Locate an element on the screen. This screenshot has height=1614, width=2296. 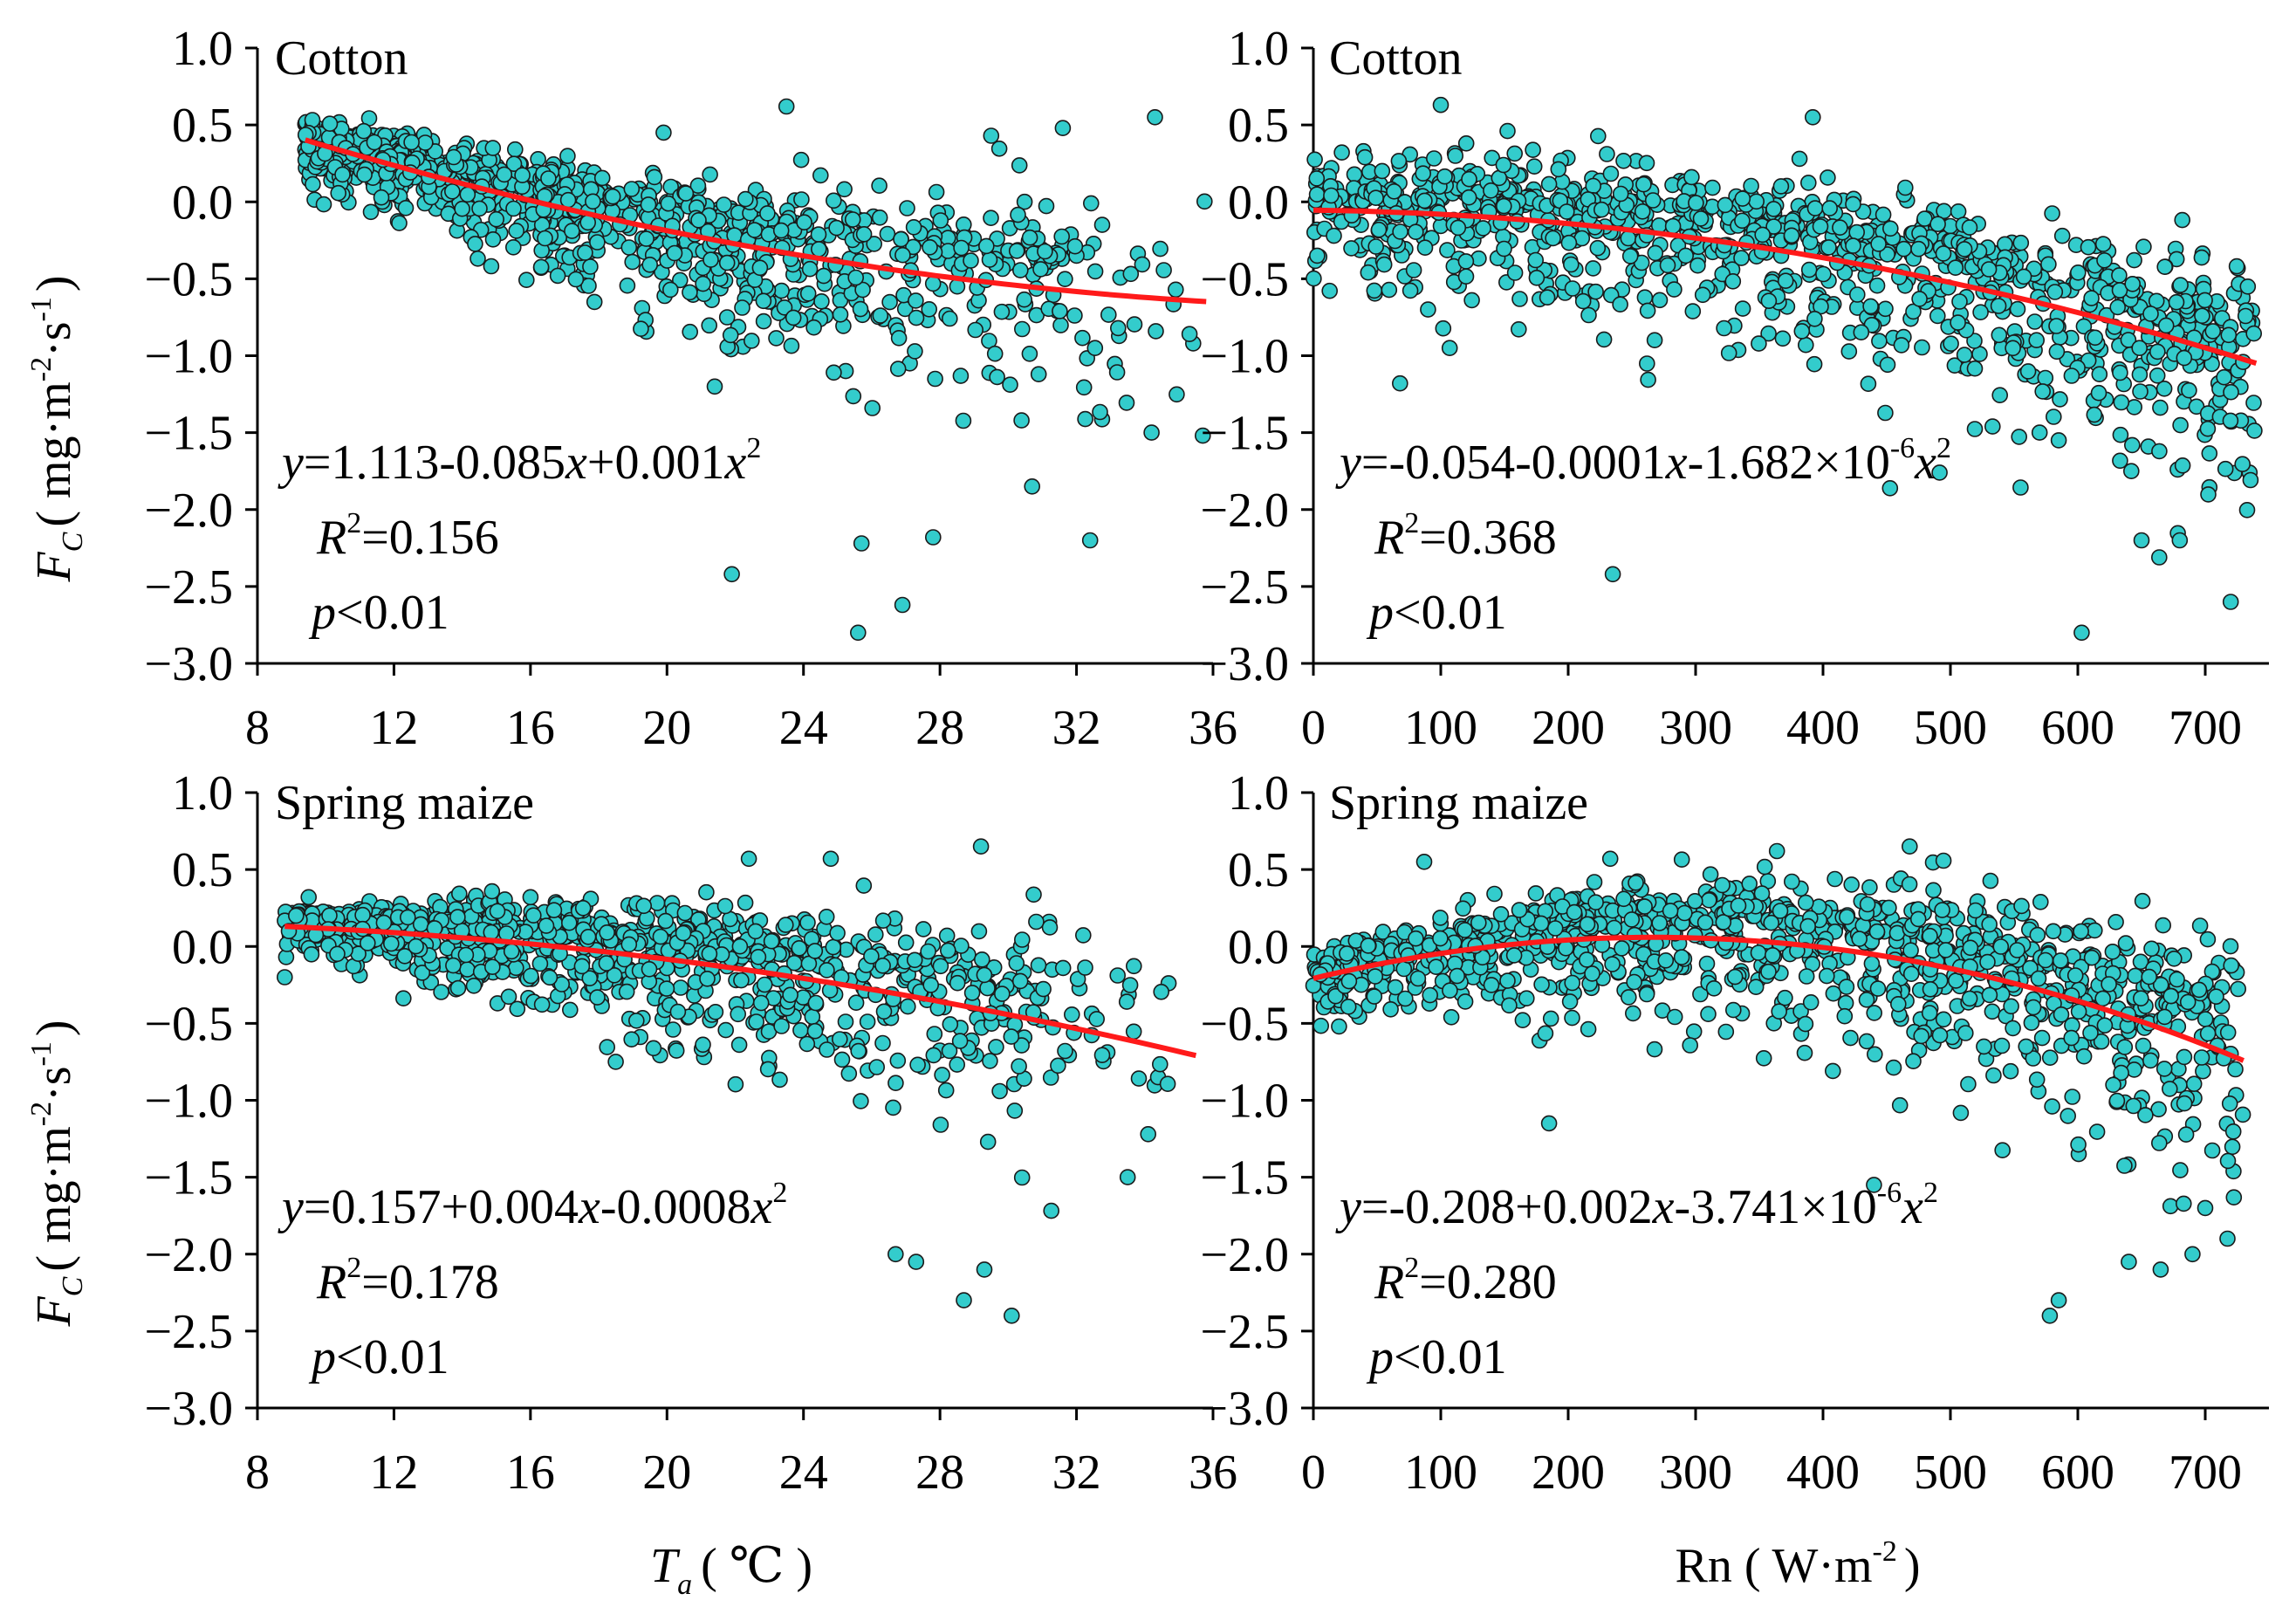
x-tick-label: 20 is located at coordinates (666, 728).